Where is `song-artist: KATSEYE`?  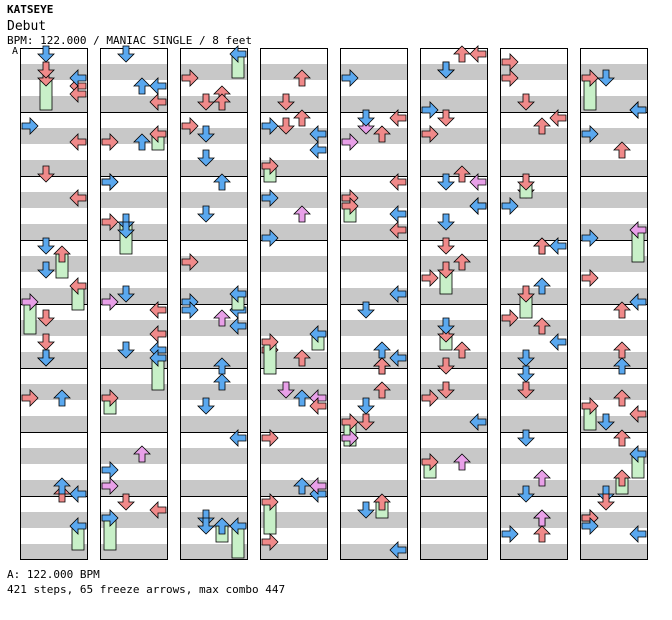 song-artist: KATSEYE is located at coordinates (30, 9).